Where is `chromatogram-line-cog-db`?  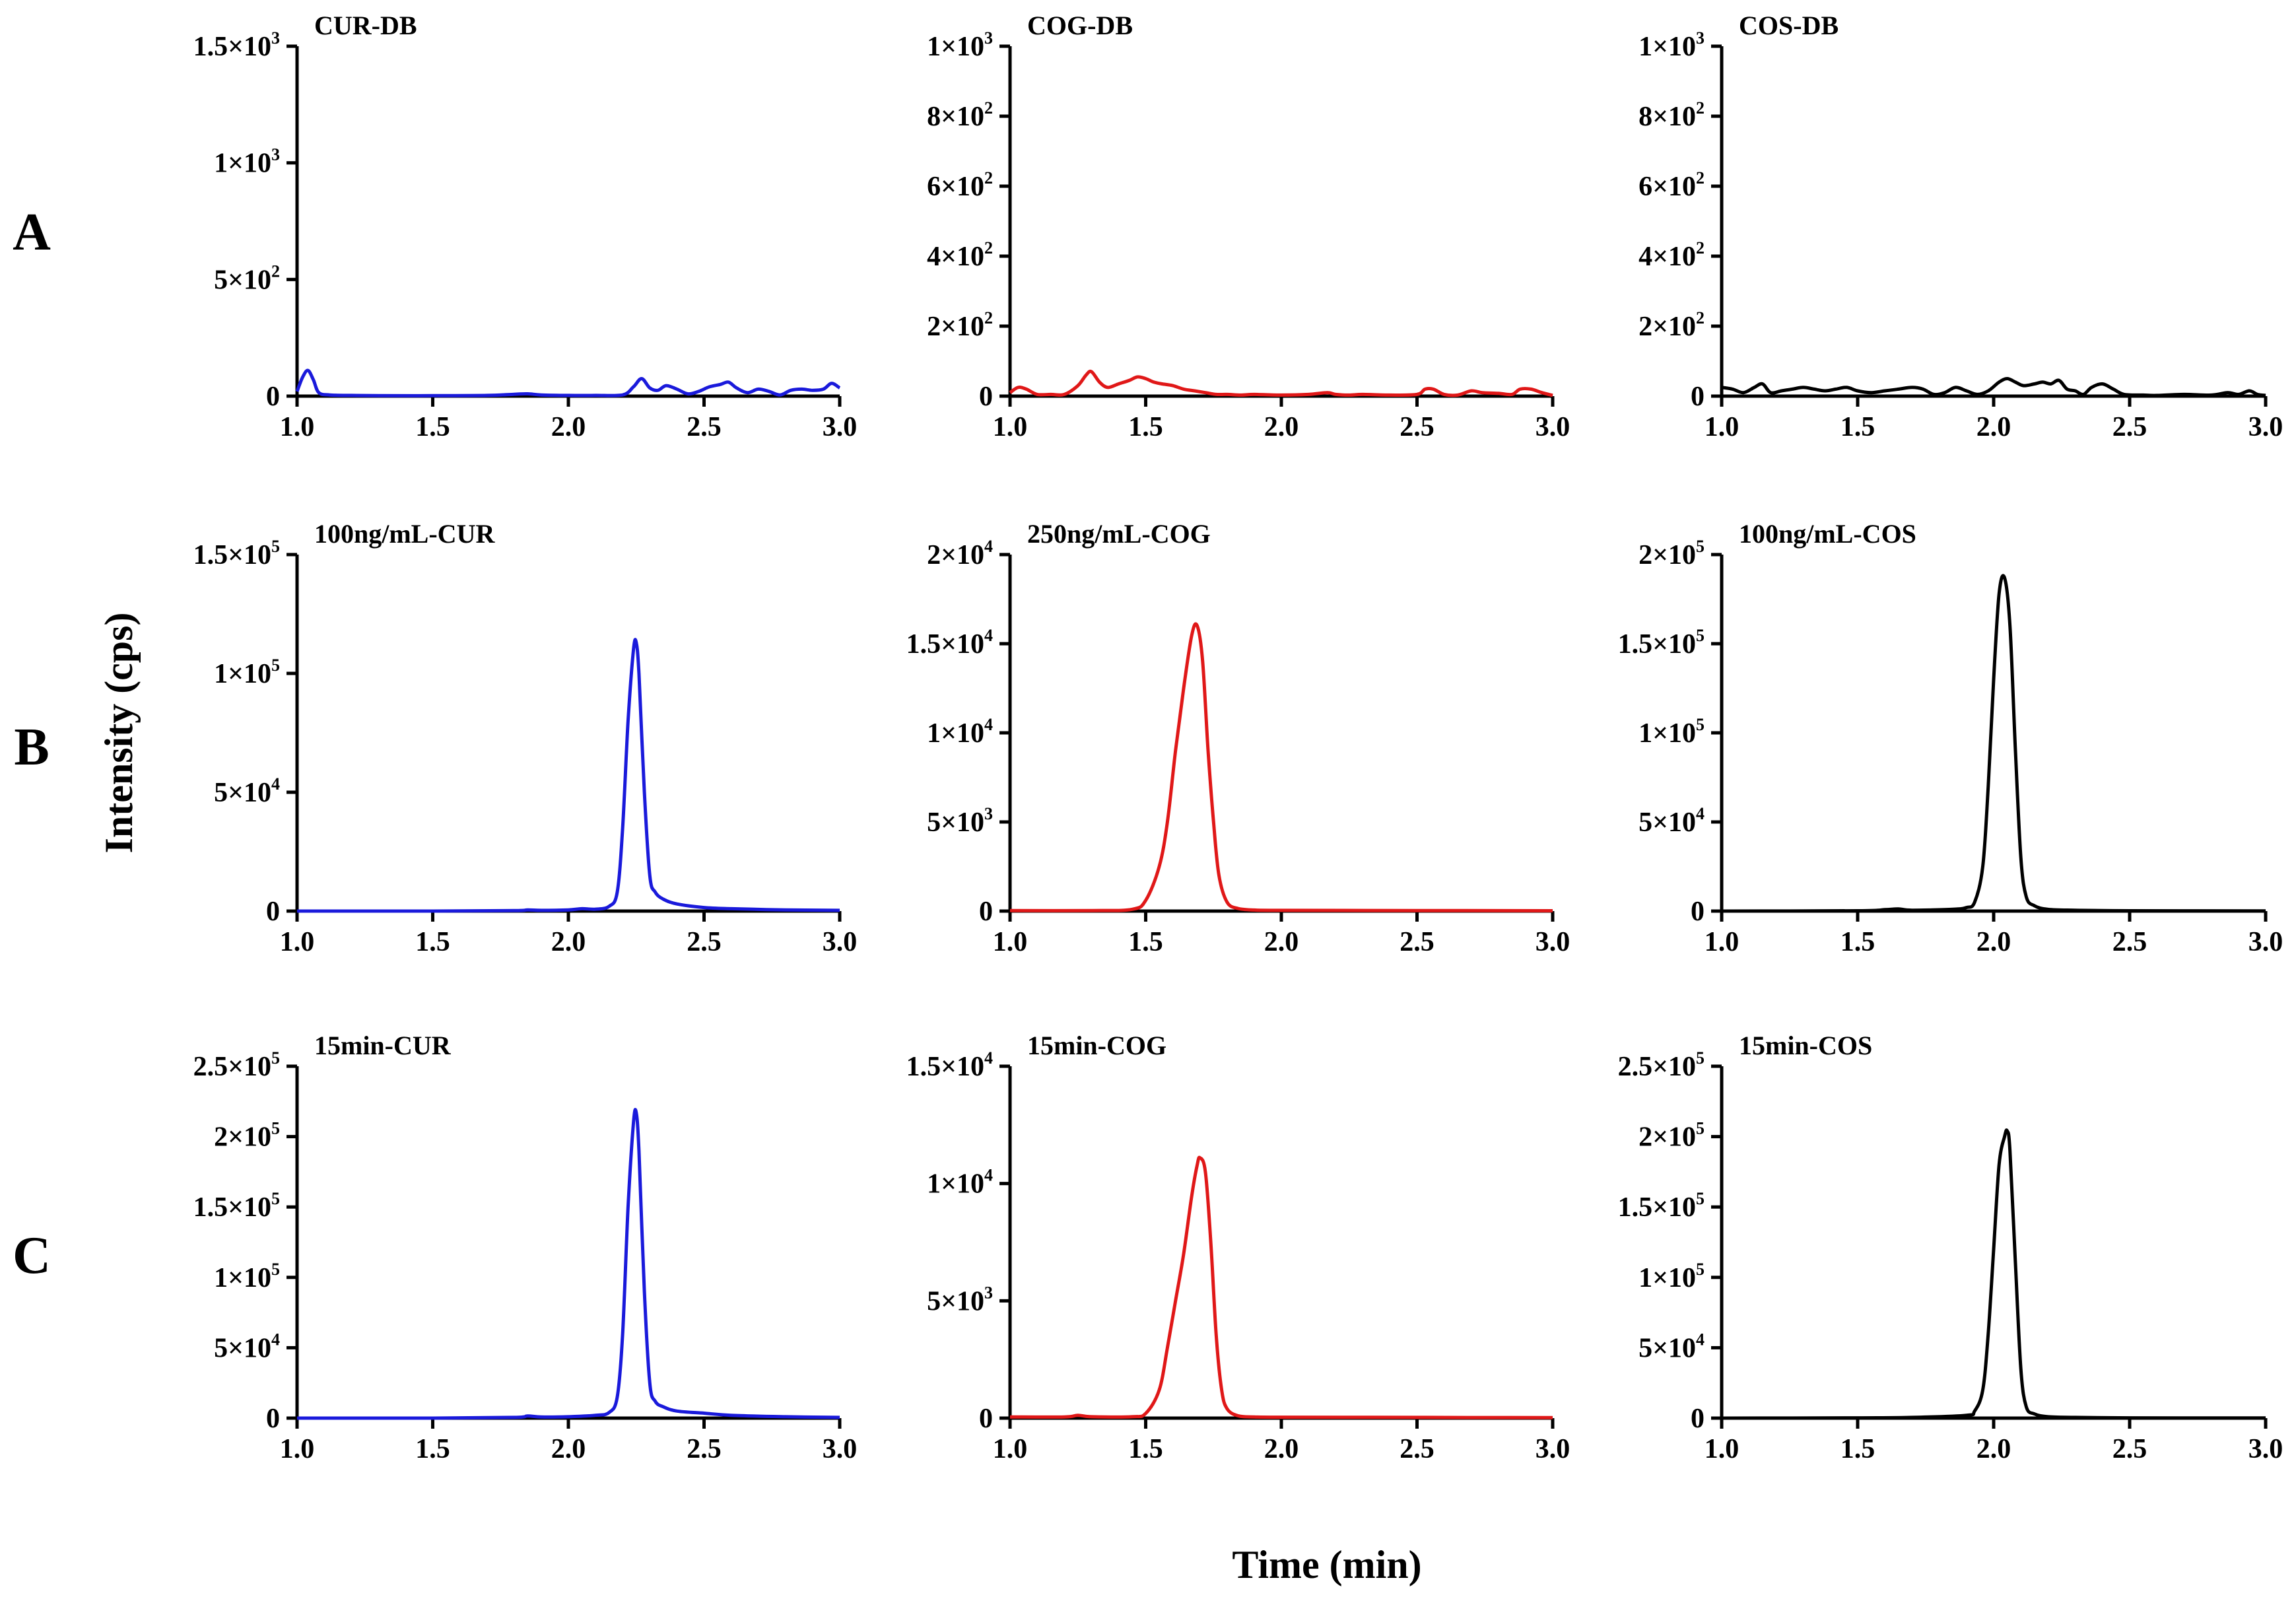
chromatogram-line-cog-db is located at coordinates (1281, 383).